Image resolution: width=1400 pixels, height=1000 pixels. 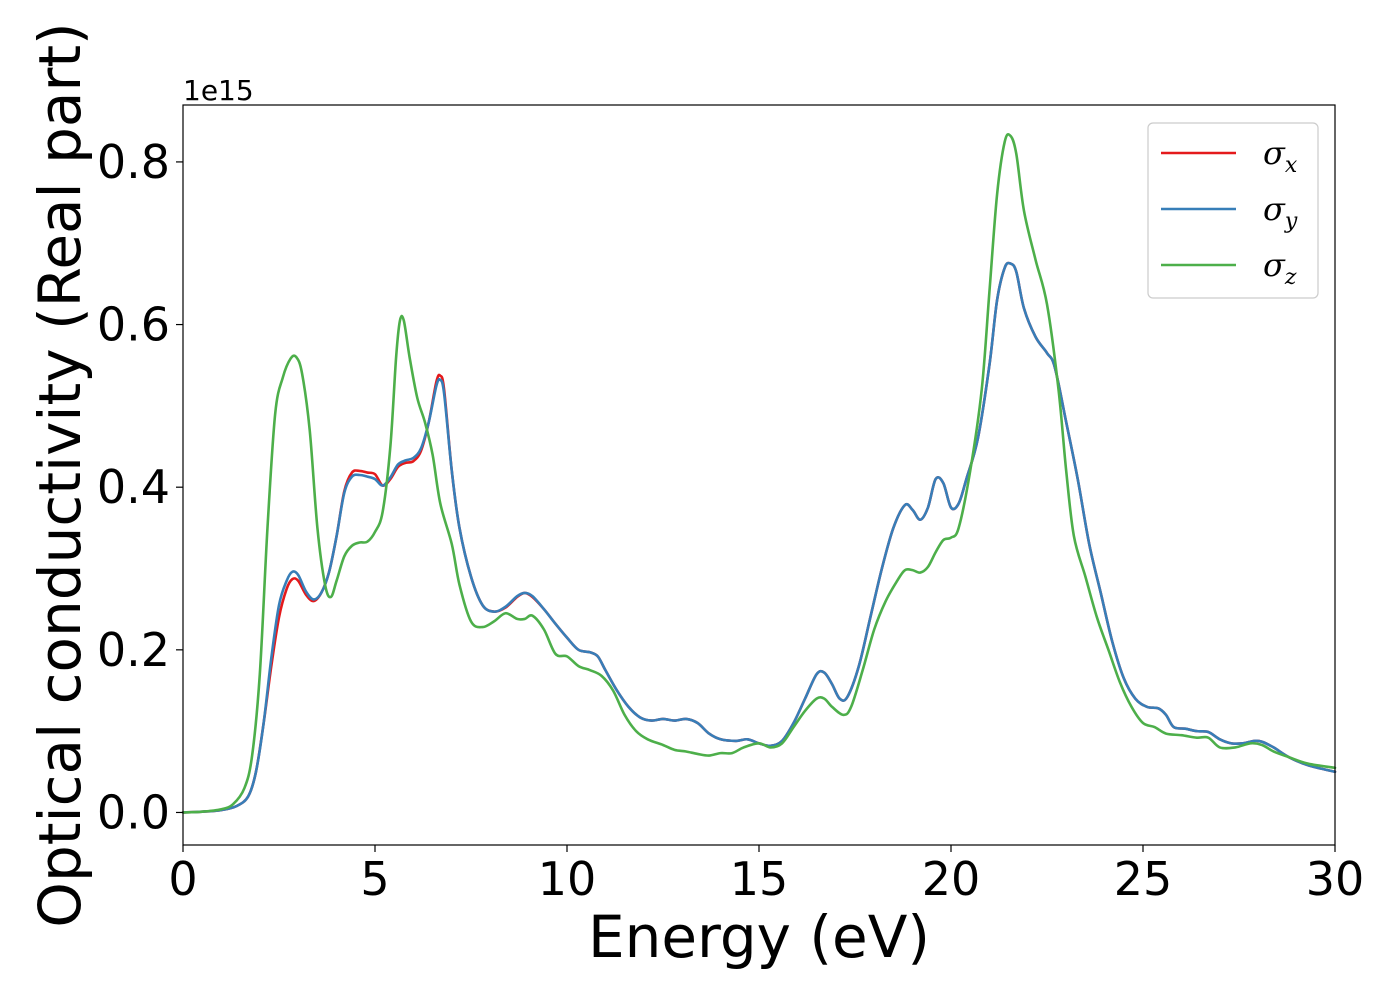 I want to click on y-axis-title: Optical conductivity (Real part), so click(x=60, y=474).